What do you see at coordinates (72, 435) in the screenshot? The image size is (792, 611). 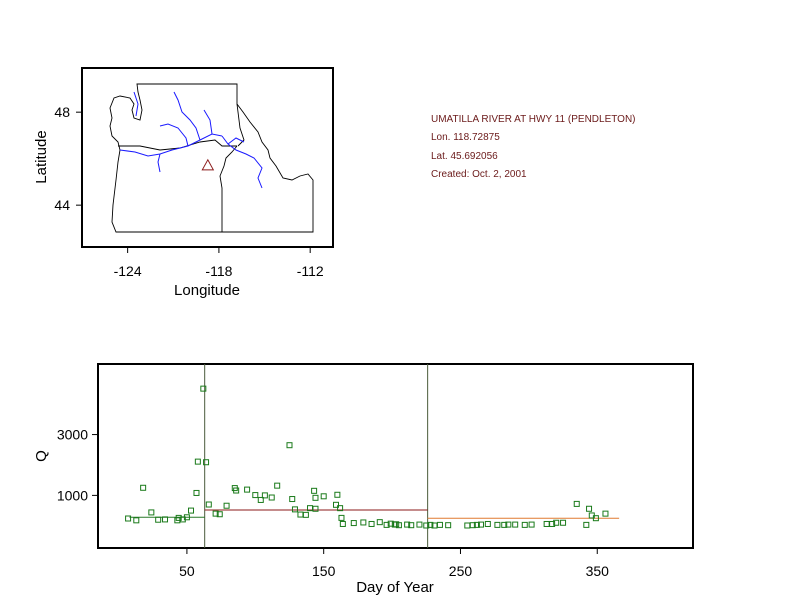 I see `scatter-y-tick-label: 3000` at bounding box center [72, 435].